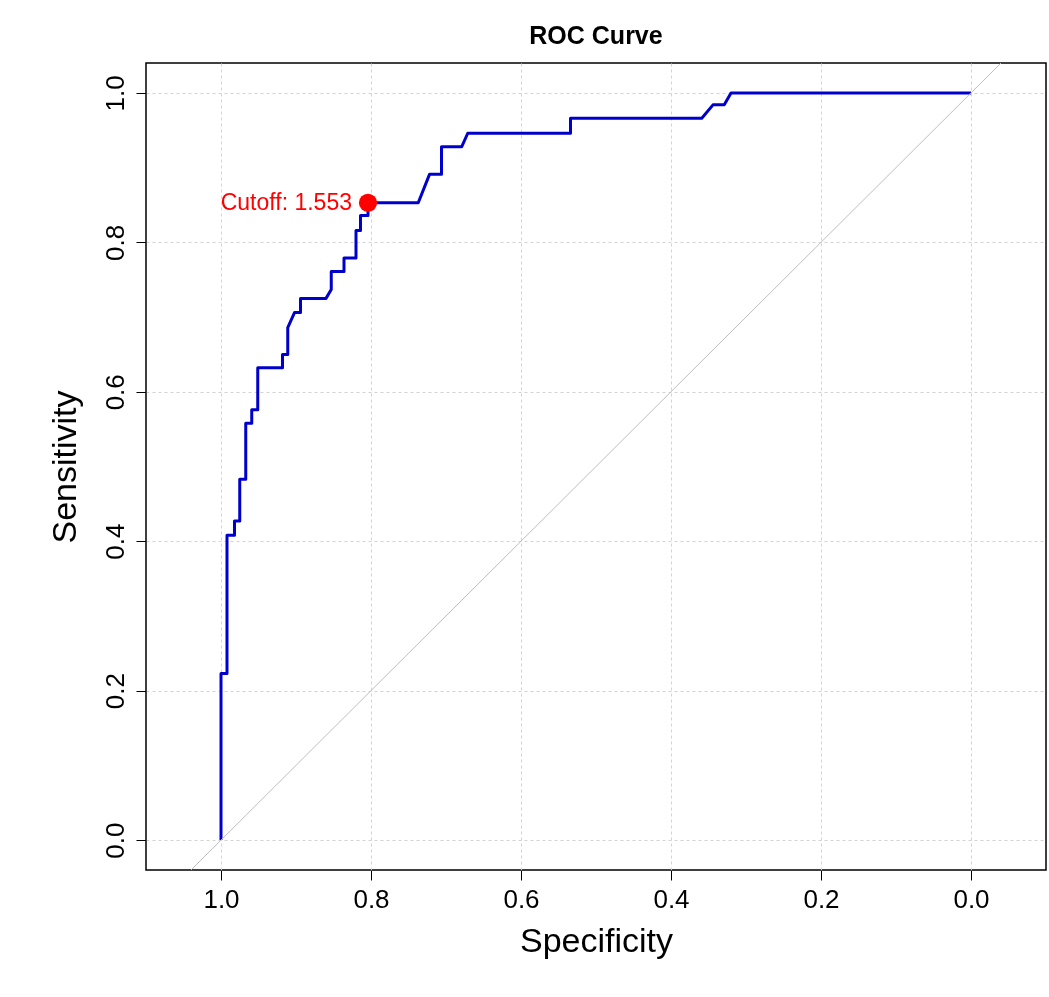 Image resolution: width=1049 pixels, height=997 pixels. What do you see at coordinates (63, 467) in the screenshot?
I see `y-axis-title: Sensitivity` at bounding box center [63, 467].